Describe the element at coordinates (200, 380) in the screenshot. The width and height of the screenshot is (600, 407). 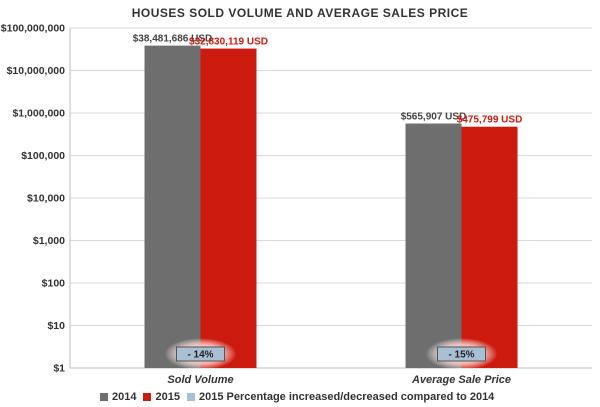
I see `x-category-label: Sold Volume` at that location.